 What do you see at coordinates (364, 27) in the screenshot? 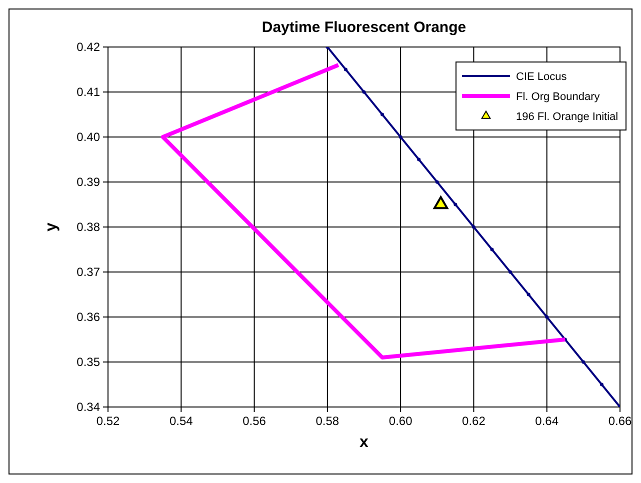
I see `chart-title: Daytime Fluorescent Orange` at bounding box center [364, 27].